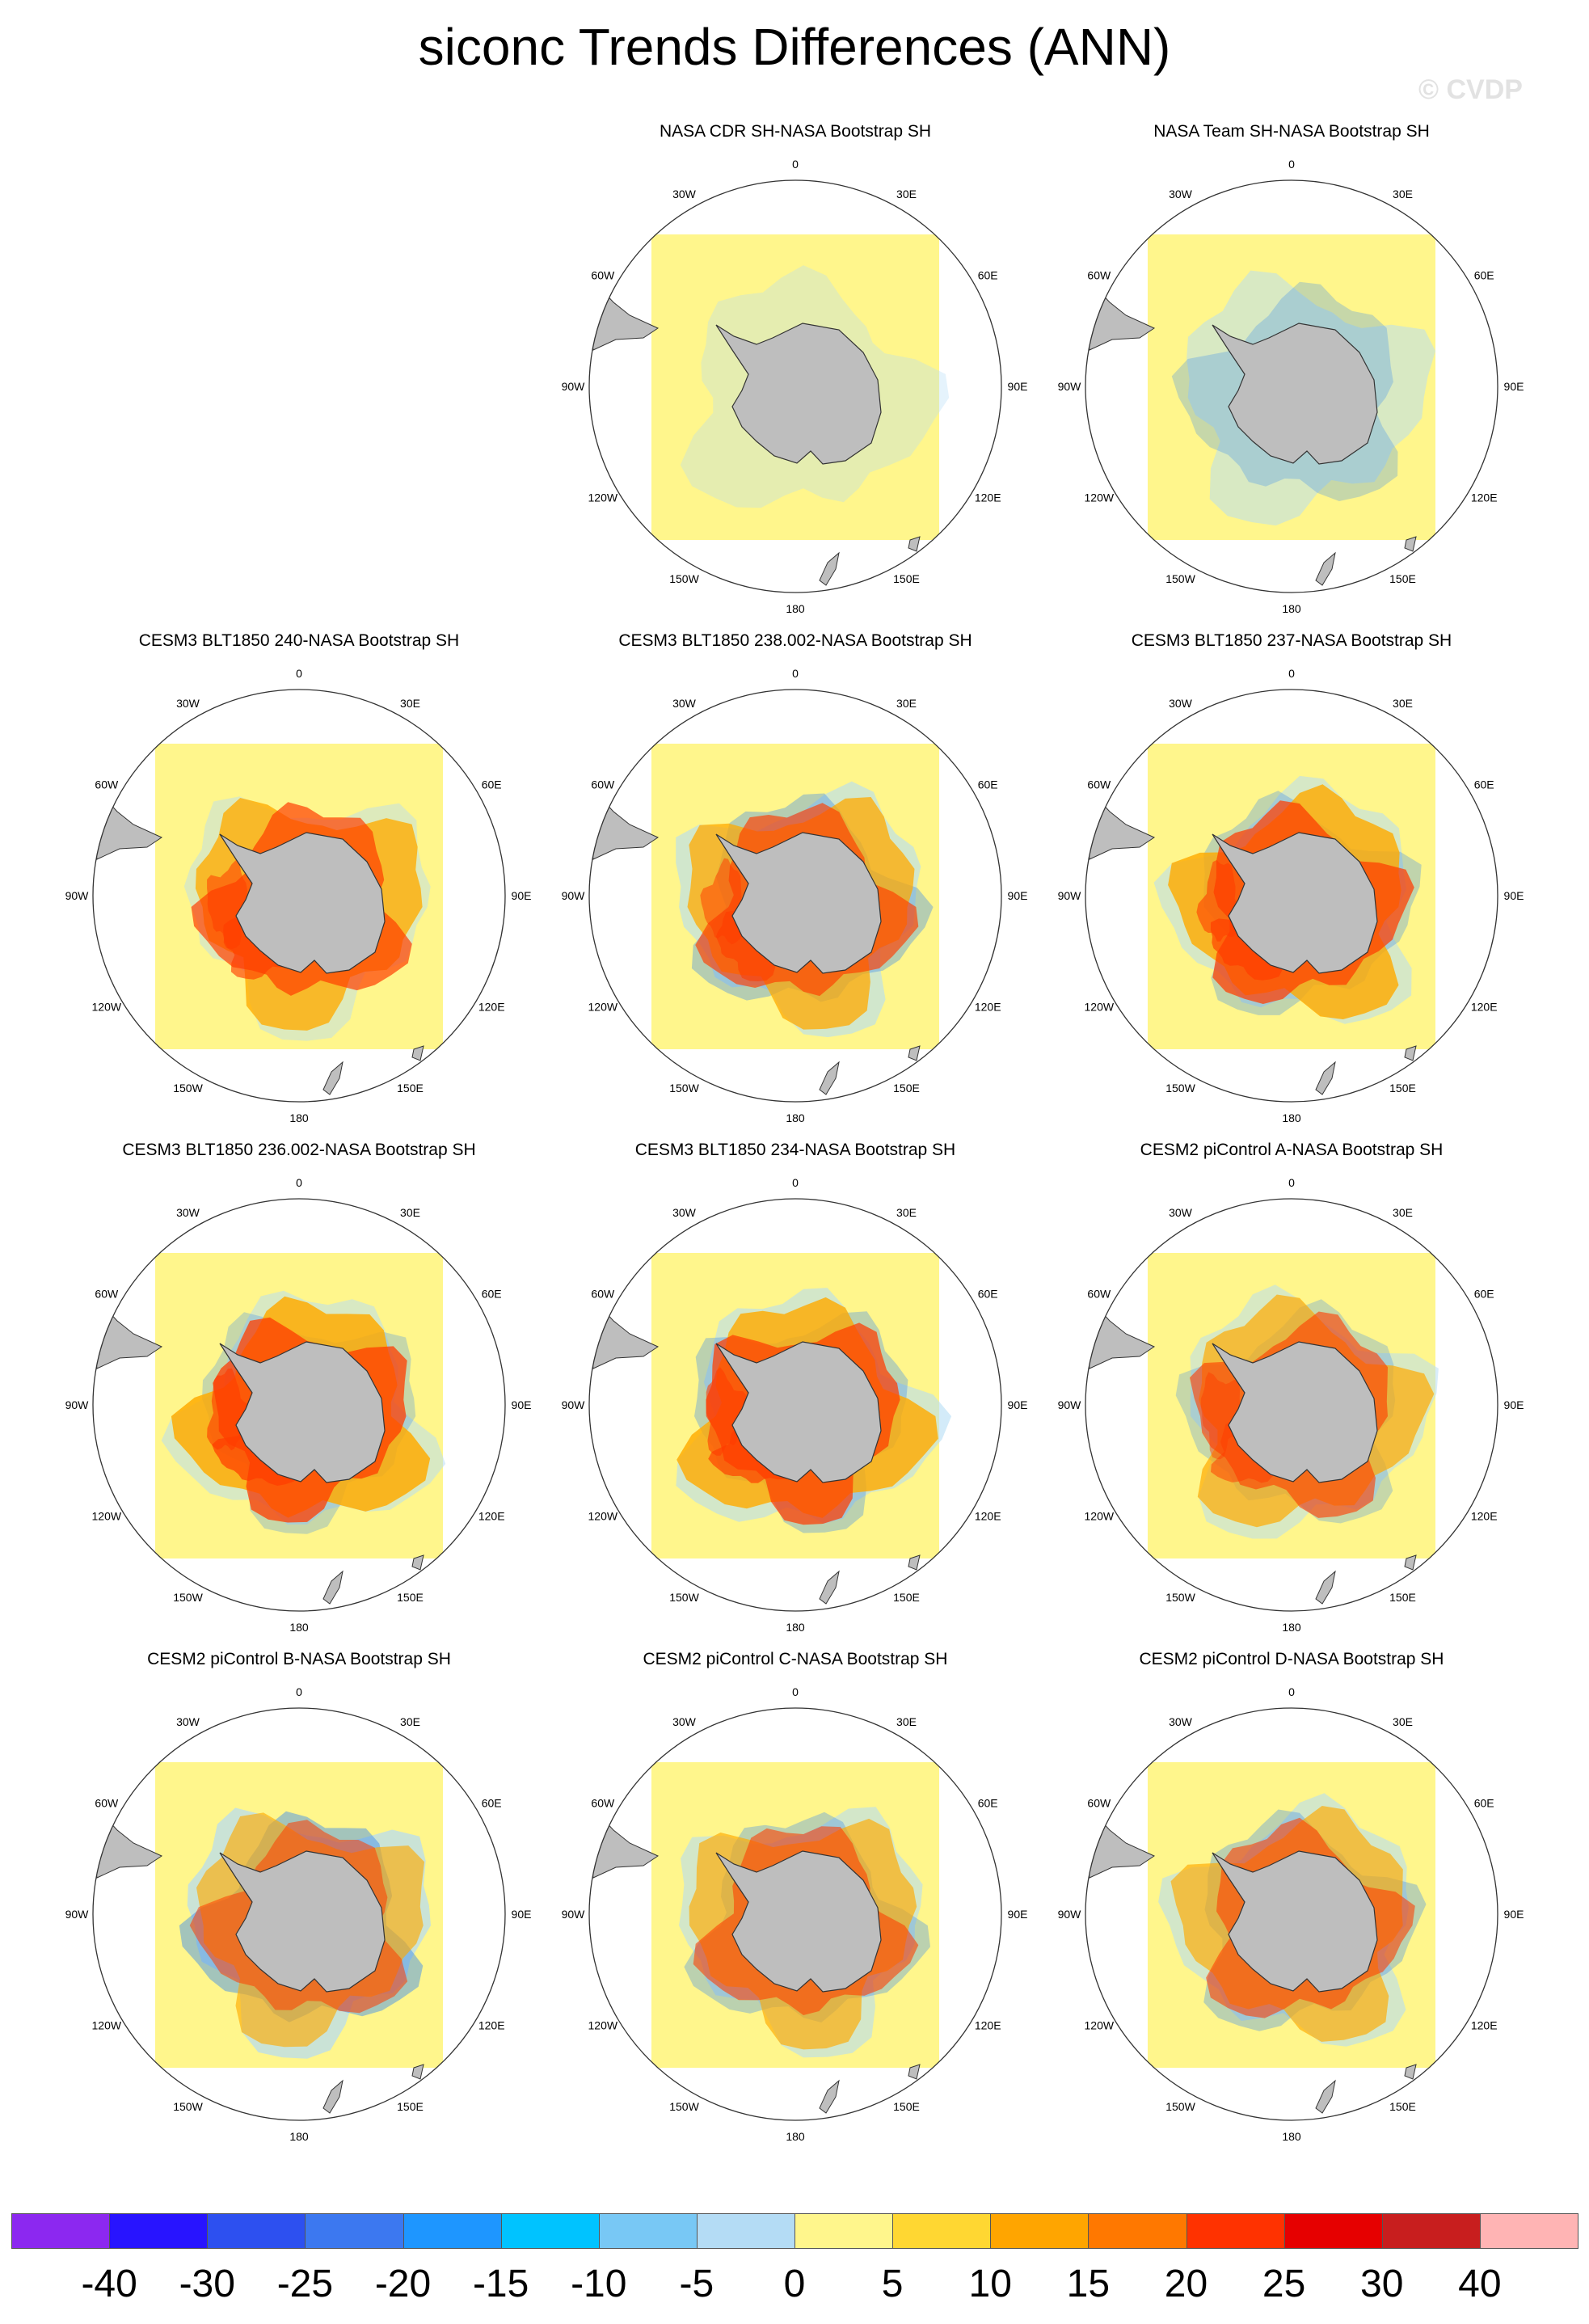 The image size is (1589, 2324). What do you see at coordinates (299, 640) in the screenshot?
I see `panel-title: CESM3 BLT1850 240-NASA Bootstrap SH` at bounding box center [299, 640].